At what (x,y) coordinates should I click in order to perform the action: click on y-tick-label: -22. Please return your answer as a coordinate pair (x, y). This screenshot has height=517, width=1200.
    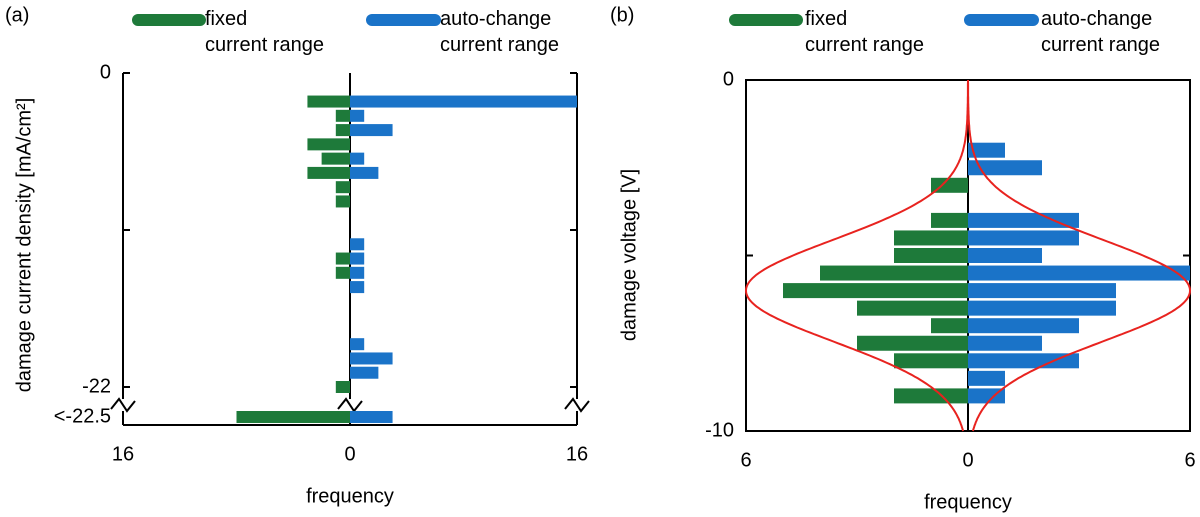
    Looking at the image, I should click on (96, 386).